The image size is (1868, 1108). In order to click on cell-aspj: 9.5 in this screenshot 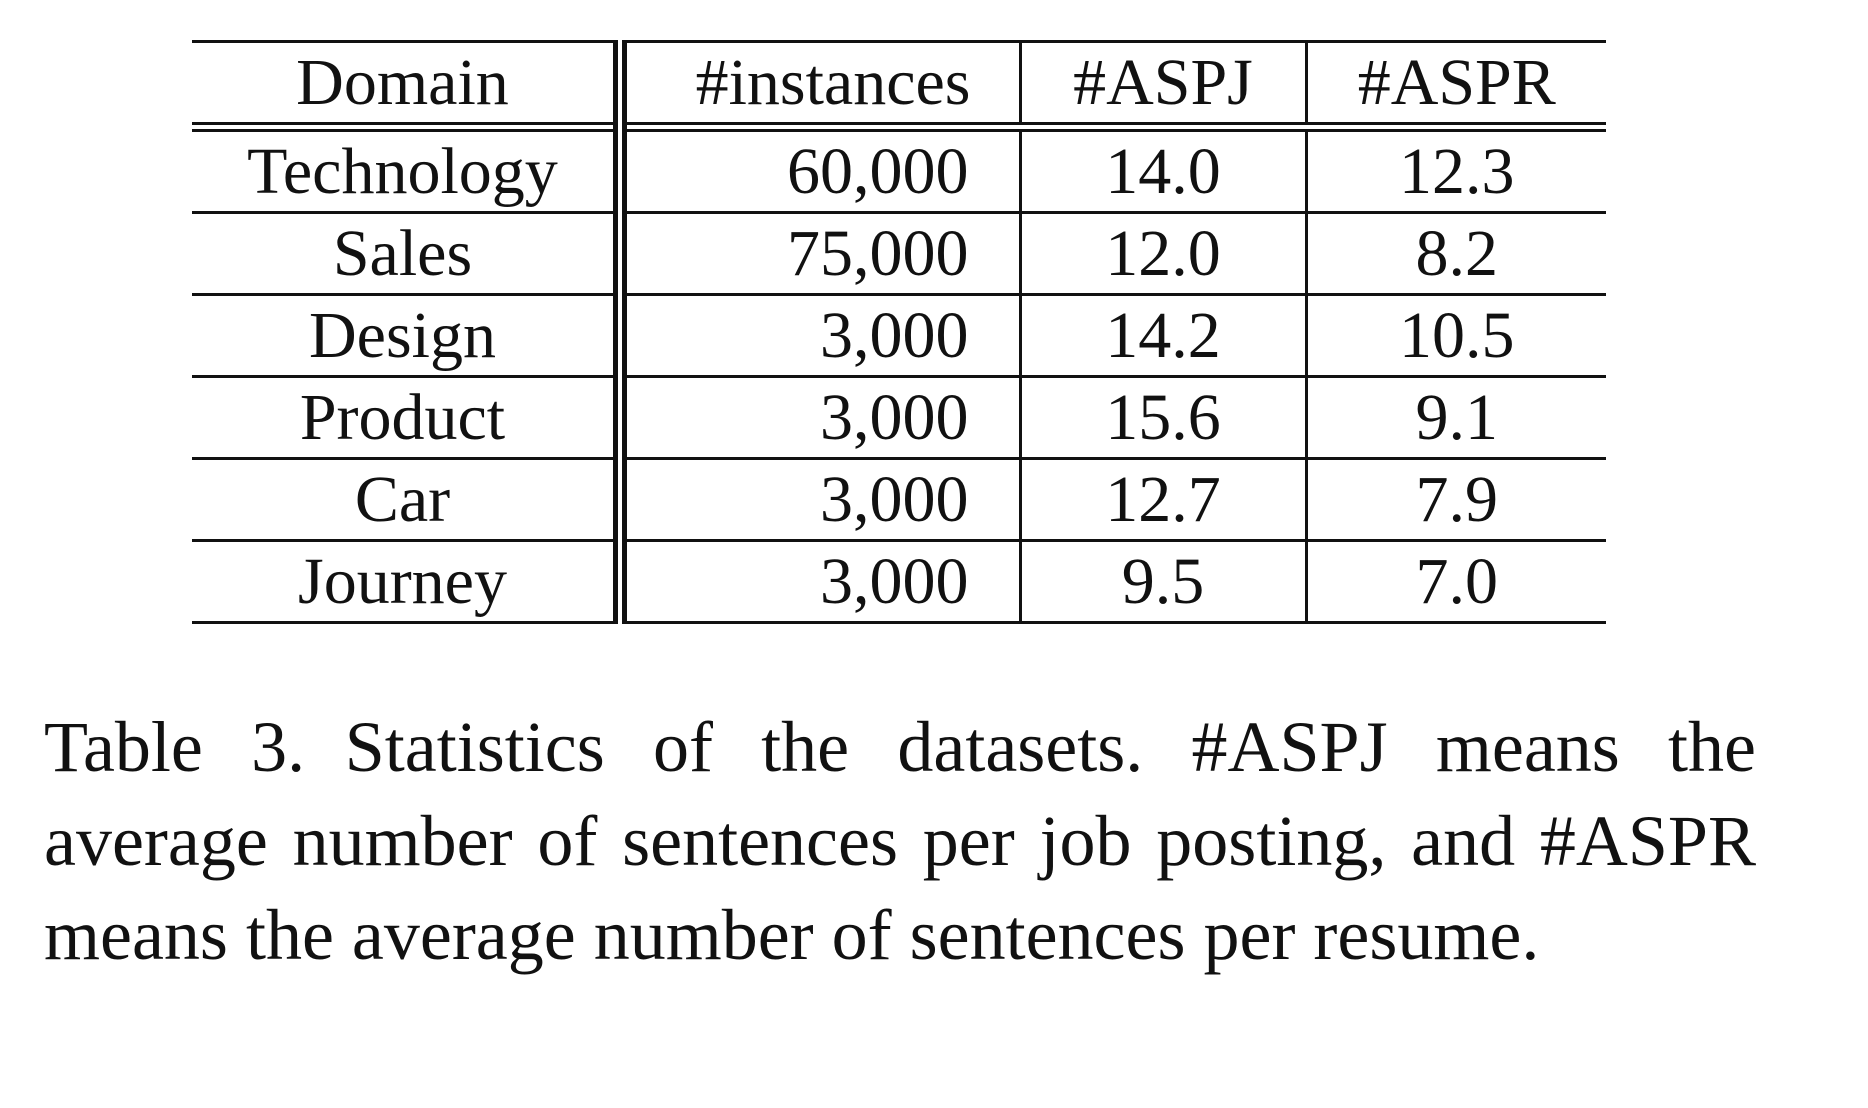, I will do `click(1164, 582)`.